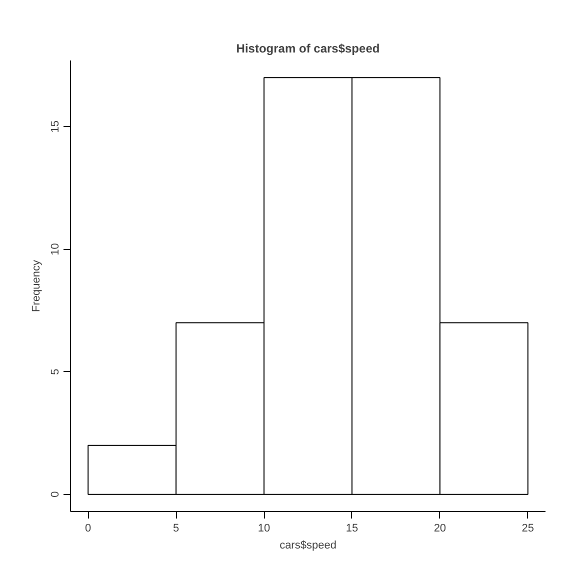 The width and height of the screenshot is (581, 587). I want to click on x-tick-label: 20, so click(440, 528).